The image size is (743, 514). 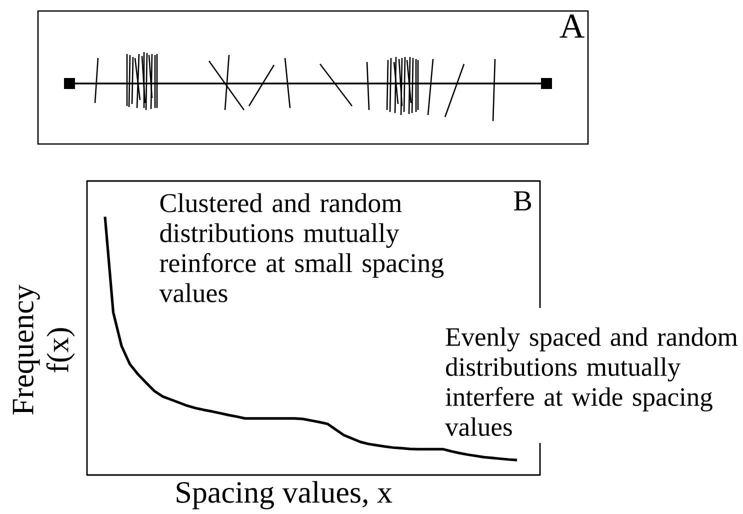 What do you see at coordinates (572, 26) in the screenshot?
I see `text: A` at bounding box center [572, 26].